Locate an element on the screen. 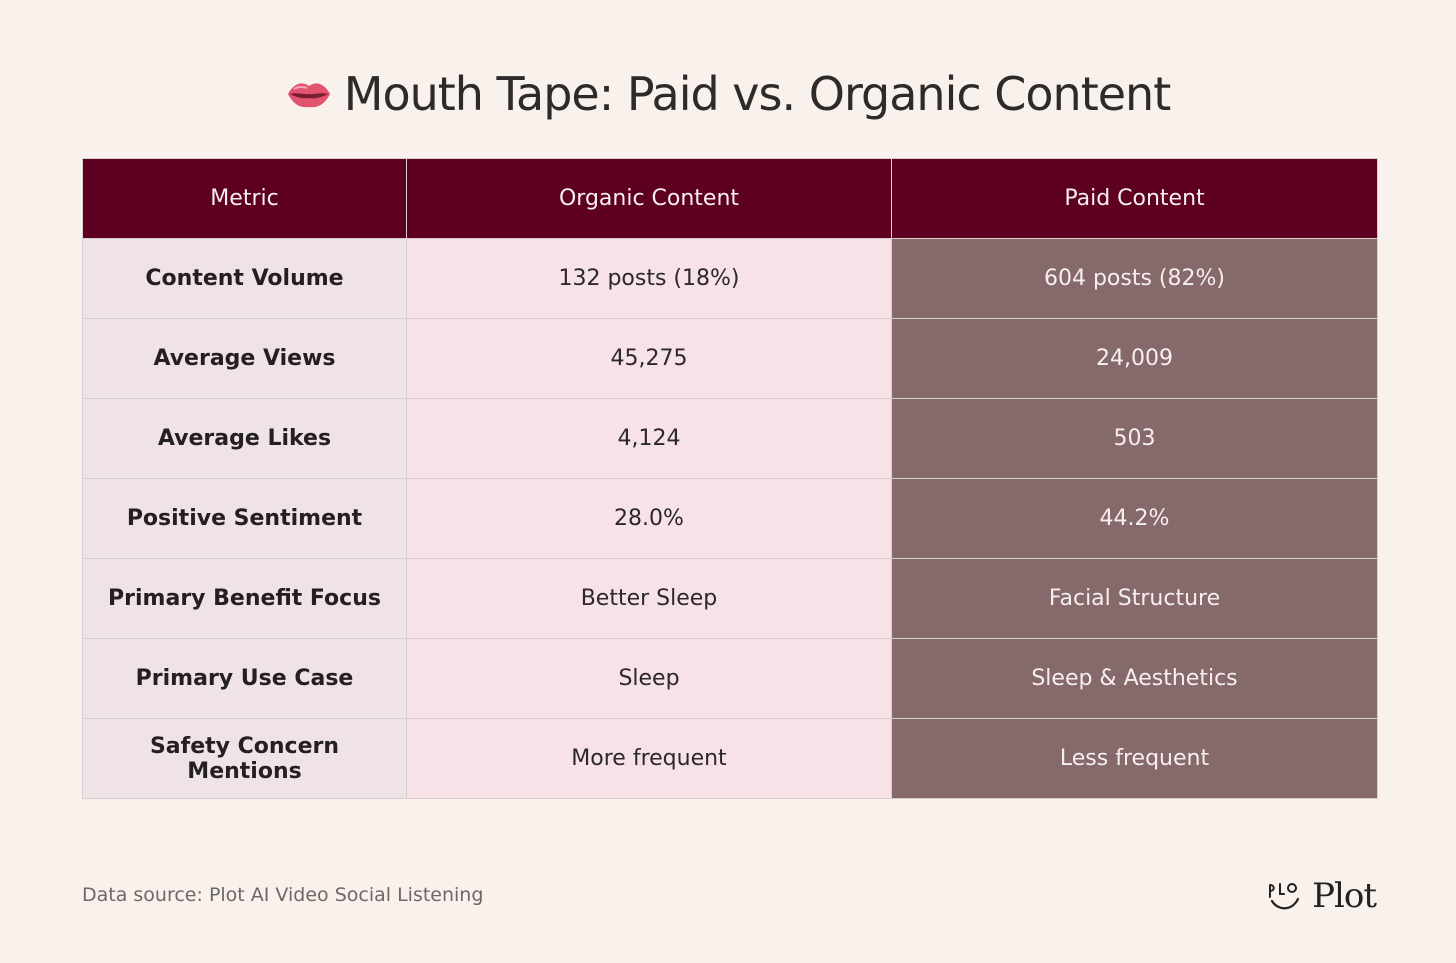 This screenshot has width=1456, height=963. paid-cell: Sleep & Aesthetics is located at coordinates (1134, 678).